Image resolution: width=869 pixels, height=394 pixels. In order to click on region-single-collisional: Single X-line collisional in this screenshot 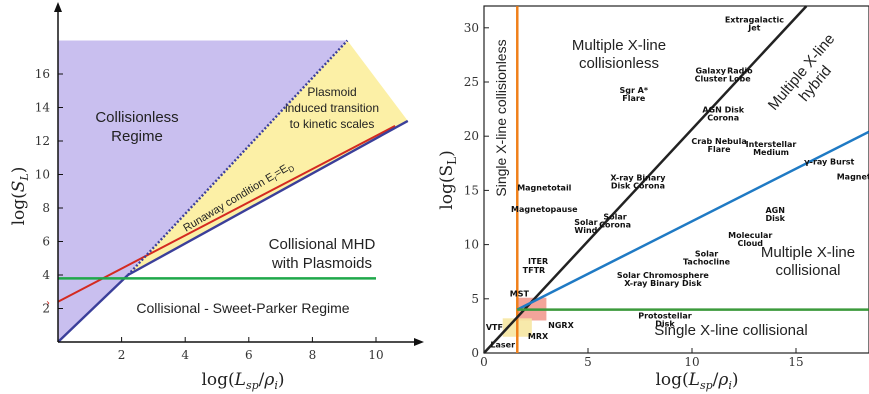, I will do `click(730, 330)`.